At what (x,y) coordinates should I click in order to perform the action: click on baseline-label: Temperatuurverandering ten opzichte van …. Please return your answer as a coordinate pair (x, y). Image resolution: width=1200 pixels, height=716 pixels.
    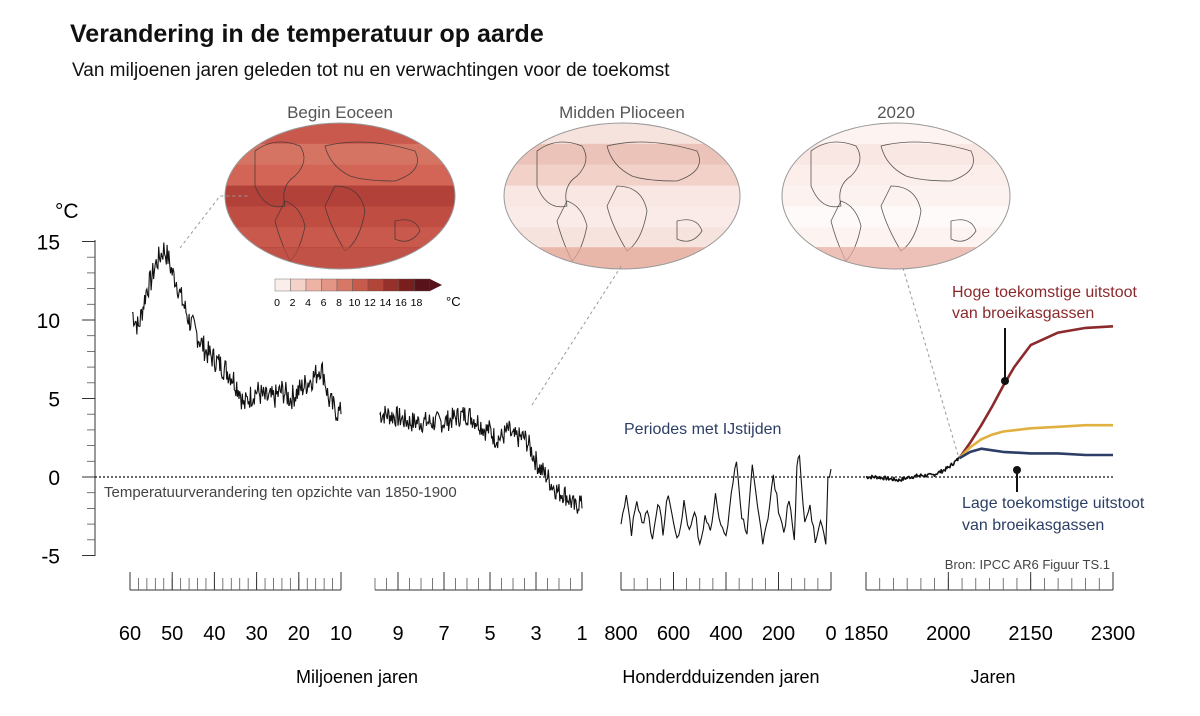
    Looking at the image, I should click on (280, 492).